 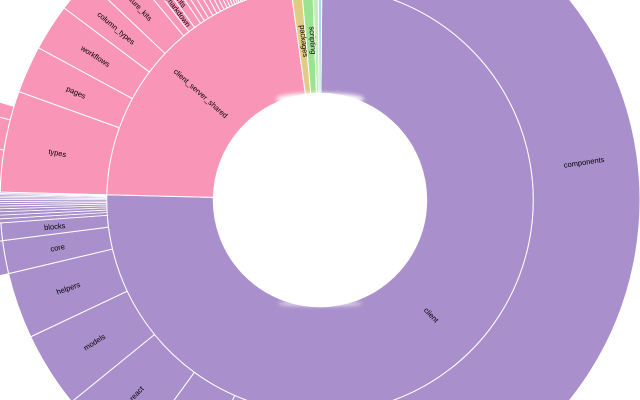 What do you see at coordinates (304, 41) in the screenshot?
I see `svg-text: packages` at bounding box center [304, 41].